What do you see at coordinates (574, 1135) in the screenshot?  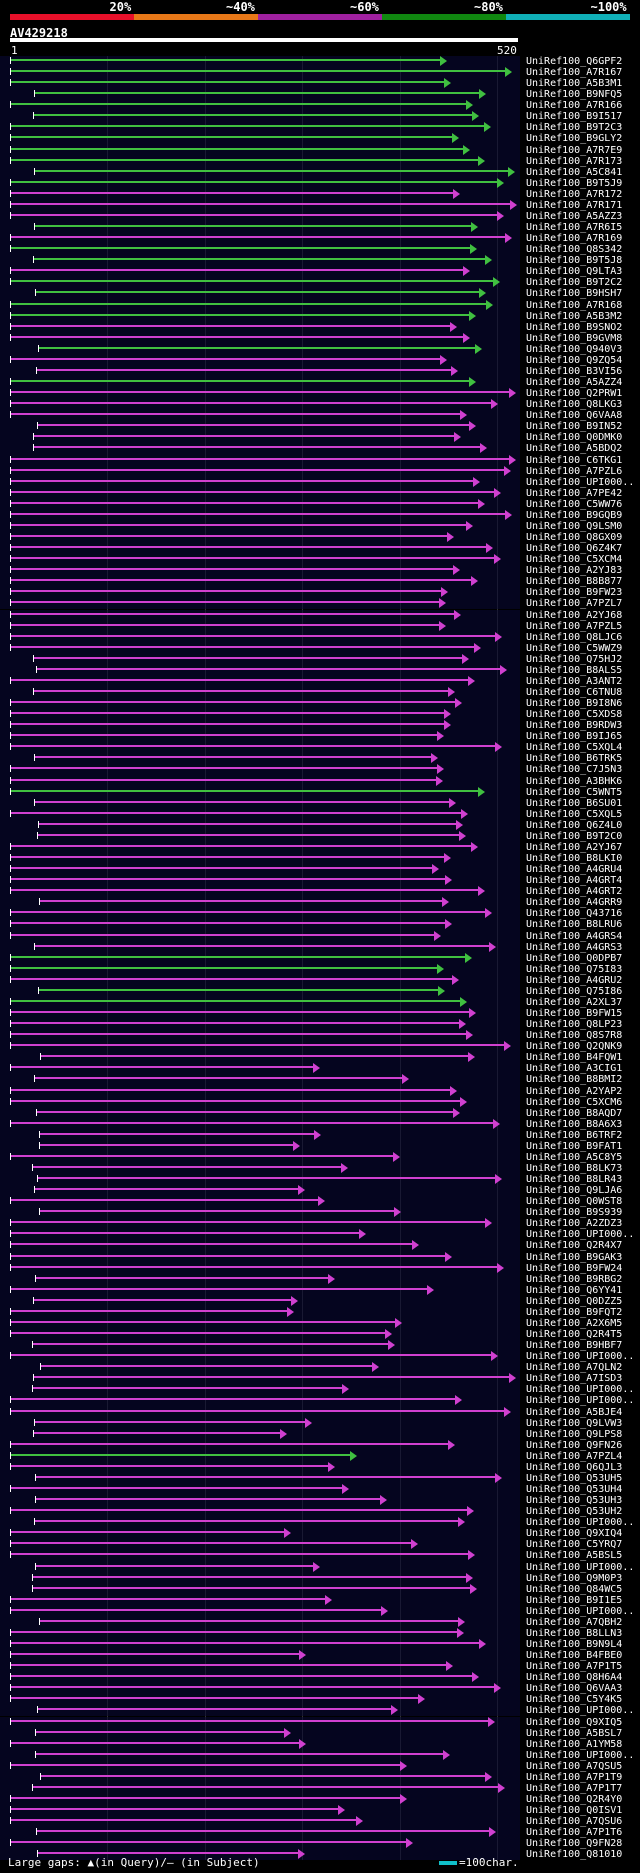 I see `hit-label: UniRef100_B6TRF2` at bounding box center [574, 1135].